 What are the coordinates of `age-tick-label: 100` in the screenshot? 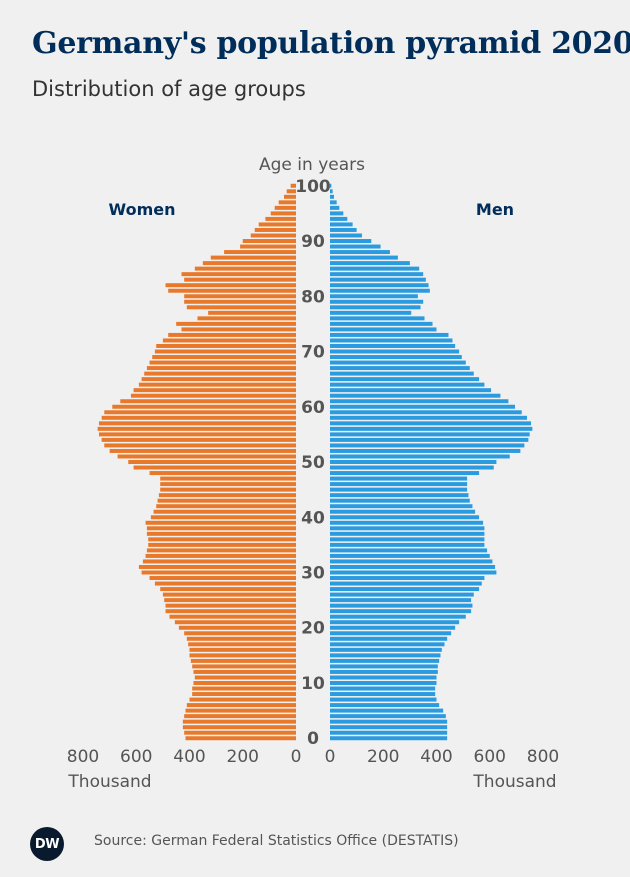 It's located at (313, 187).